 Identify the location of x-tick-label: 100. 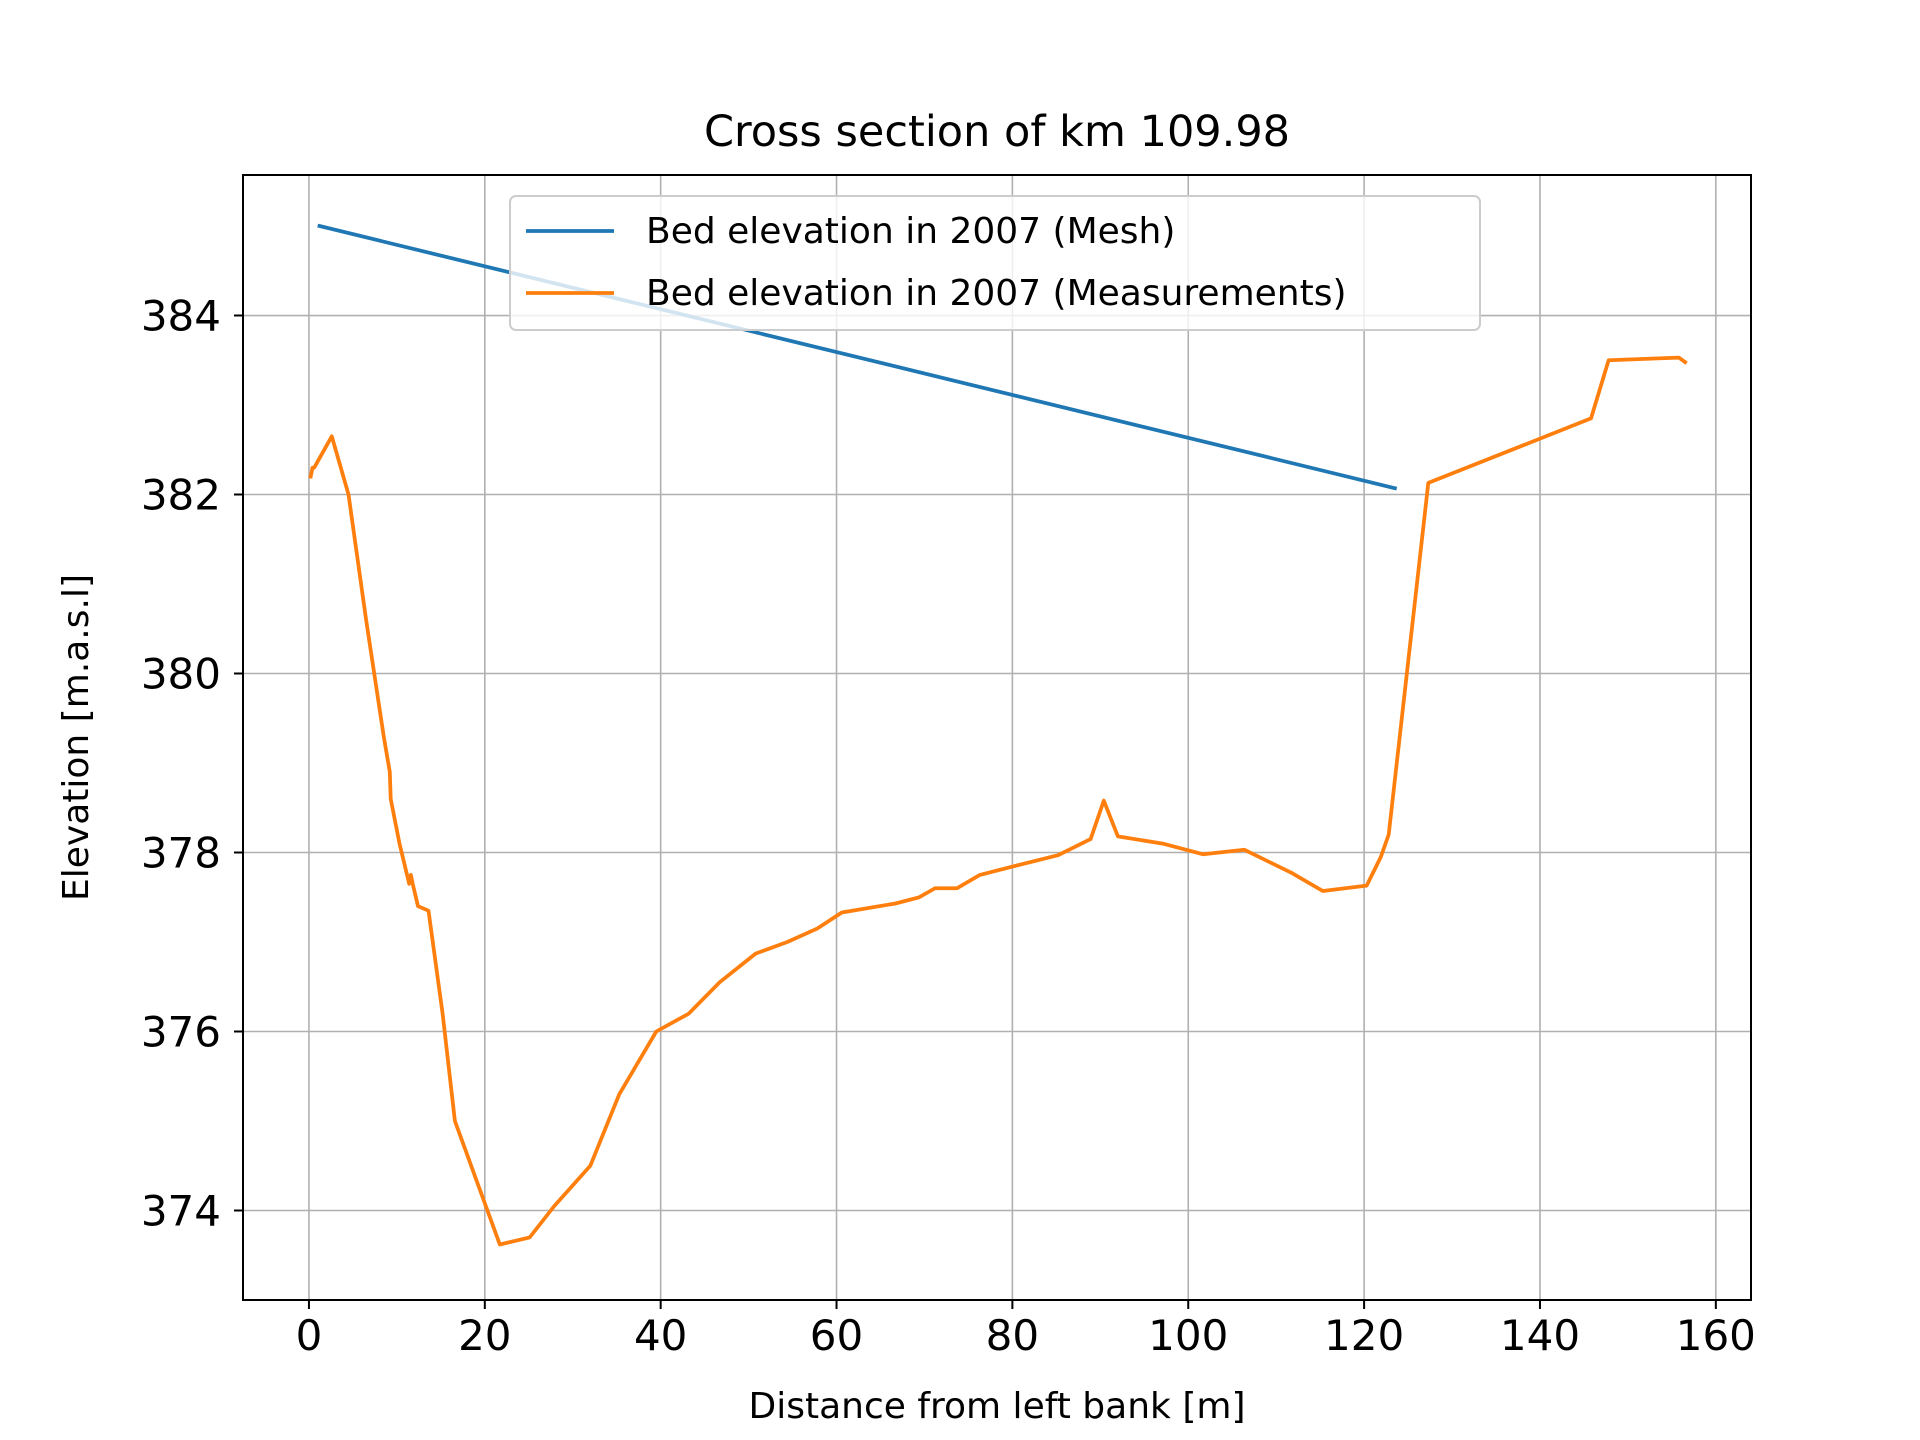
(1188, 1335).